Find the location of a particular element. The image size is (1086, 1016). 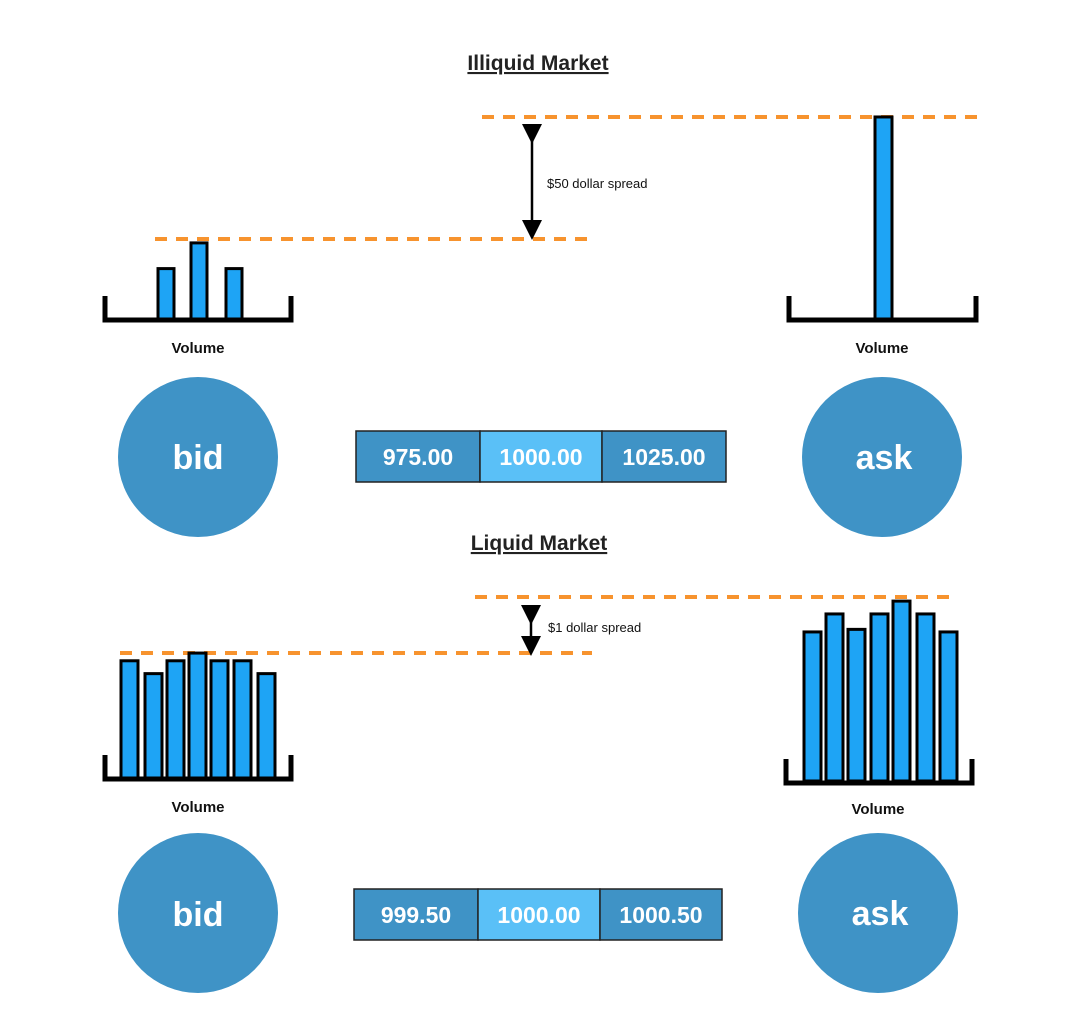

price-ladder: 999.50 1000.00 1000.50 is located at coordinates (538, 914).